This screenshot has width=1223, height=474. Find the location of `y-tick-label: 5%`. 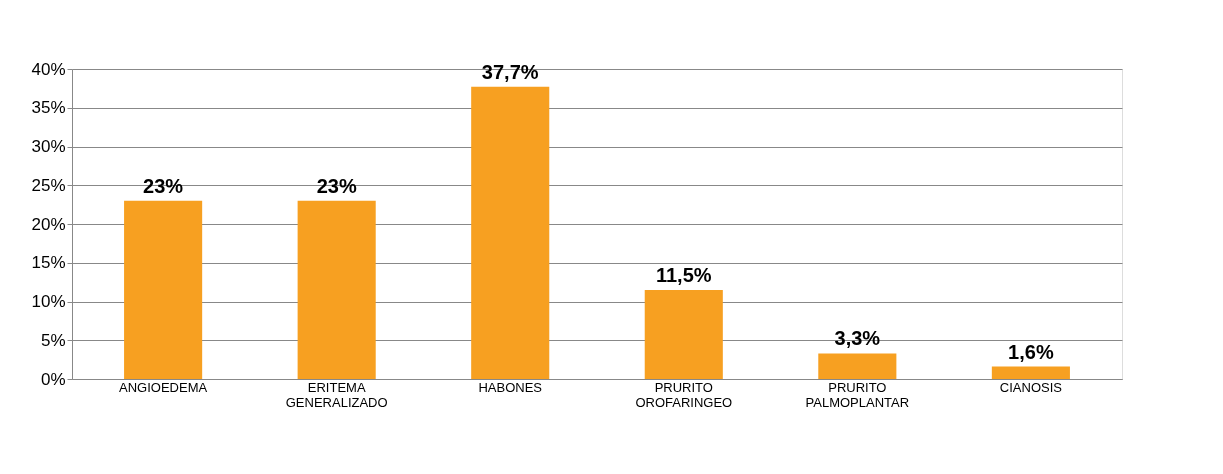

y-tick-label: 5% is located at coordinates (53, 340).